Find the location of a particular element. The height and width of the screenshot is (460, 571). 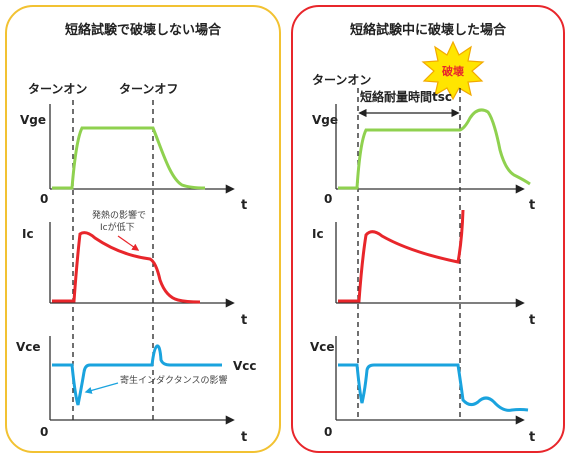

left-vge-origin: 0 is located at coordinates (44, 199).